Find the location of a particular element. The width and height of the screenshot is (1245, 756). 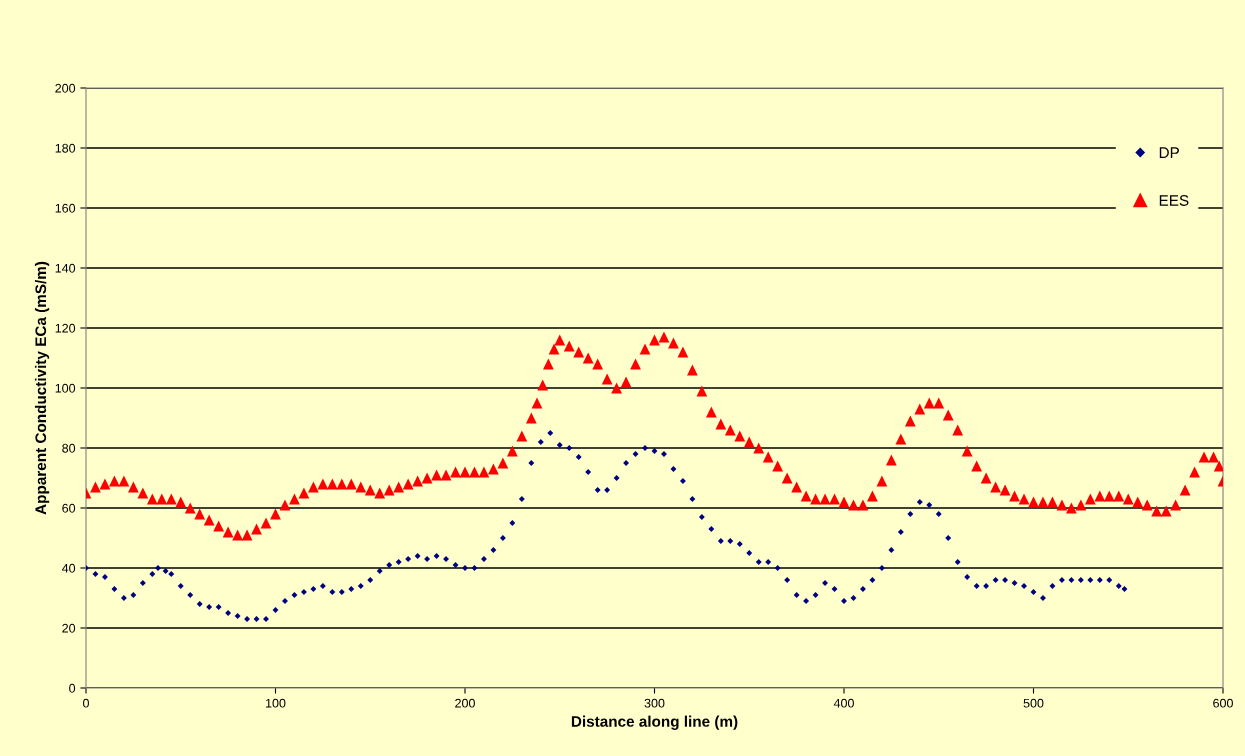

x-tick-label: 0 is located at coordinates (86, 703).